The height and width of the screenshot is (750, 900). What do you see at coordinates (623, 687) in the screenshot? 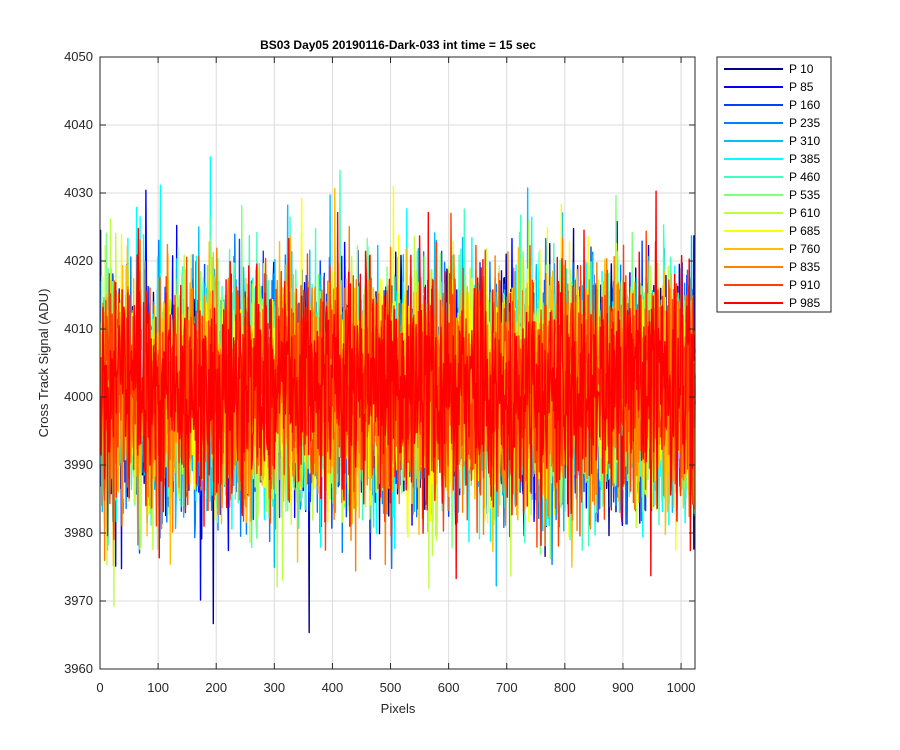
I see `x-tick-label: 900` at bounding box center [623, 687].